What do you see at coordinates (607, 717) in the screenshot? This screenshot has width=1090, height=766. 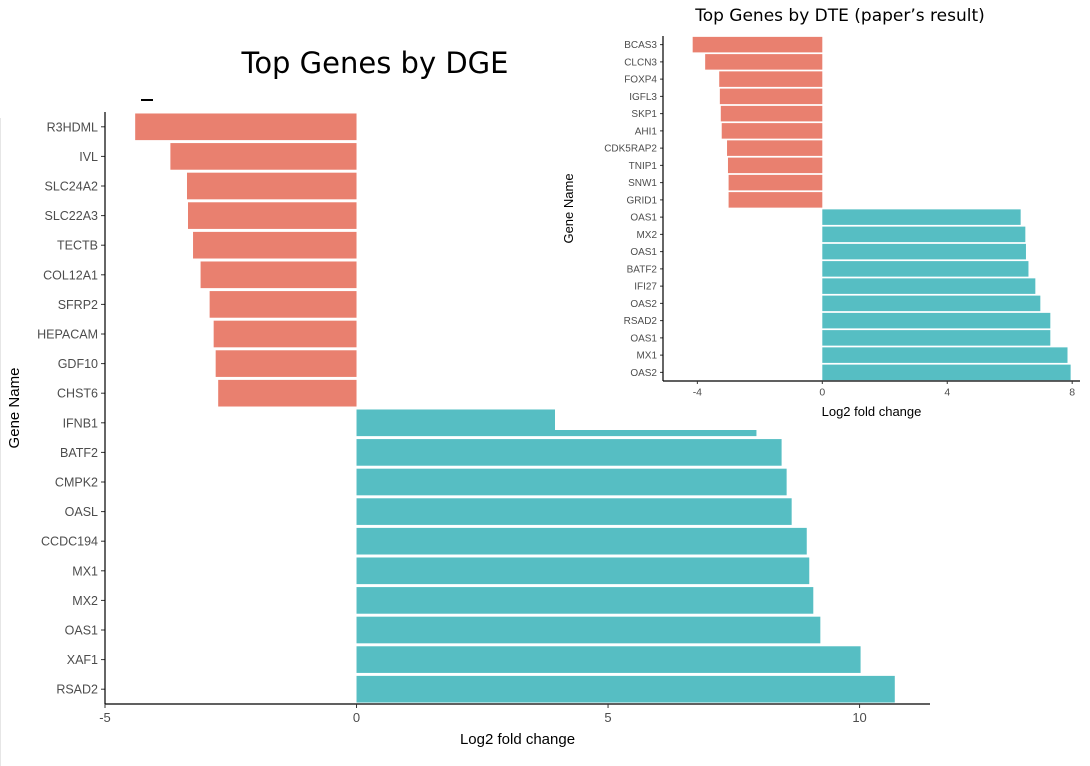 I see `main-x-tick-label: 5` at bounding box center [607, 717].